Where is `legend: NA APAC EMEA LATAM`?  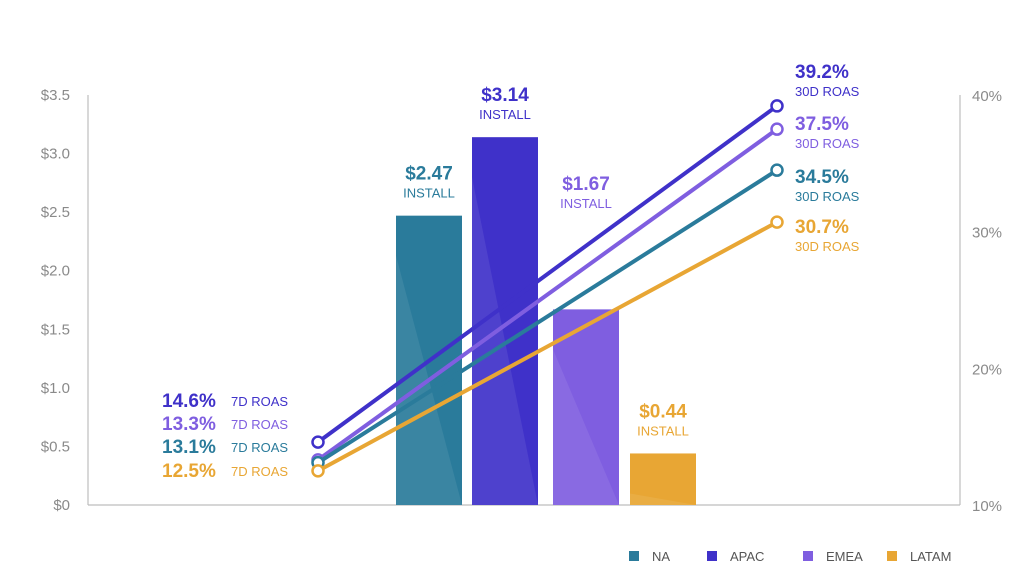 legend: NA APAC EMEA LATAM is located at coordinates (790, 556).